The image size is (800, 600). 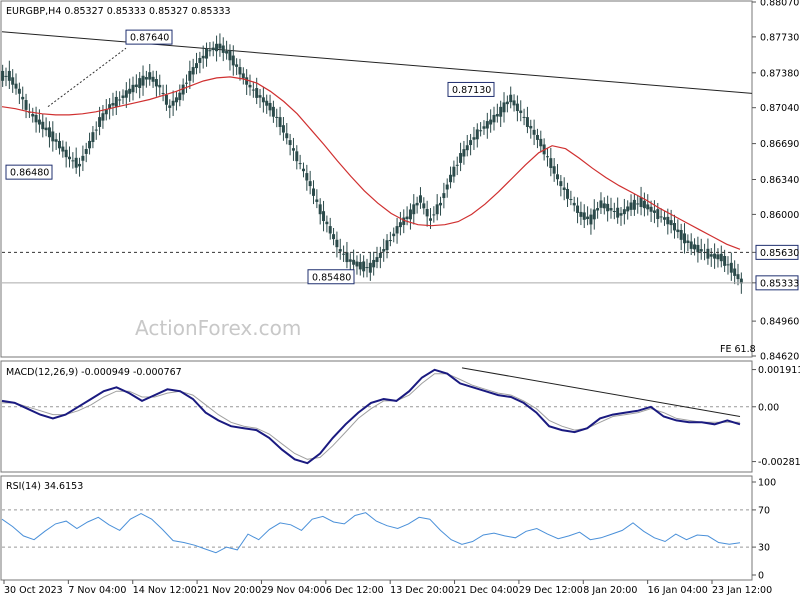 I want to click on price-annotation-label: 0.86480, so click(x=29, y=173).